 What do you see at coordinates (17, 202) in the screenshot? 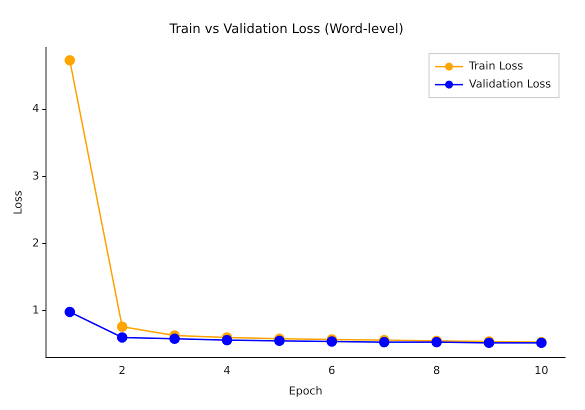
I see `y-axis-title: Loss` at bounding box center [17, 202].